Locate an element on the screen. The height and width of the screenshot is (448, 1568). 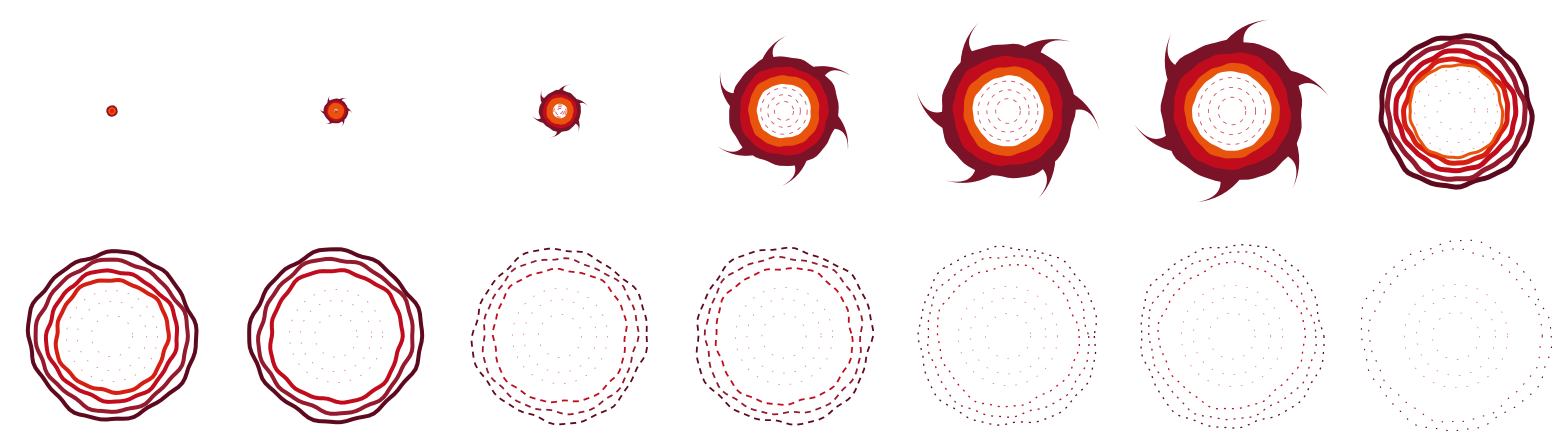
inner-orange-ring is located at coordinates (1456, 111).